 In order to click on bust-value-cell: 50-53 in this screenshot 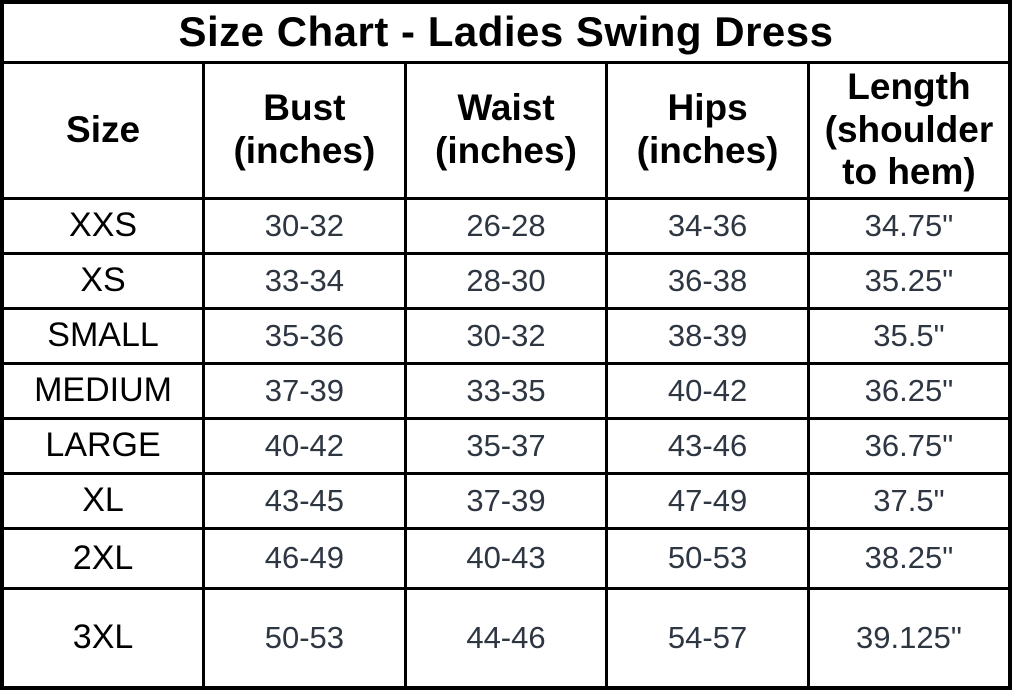, I will do `click(304, 638)`.